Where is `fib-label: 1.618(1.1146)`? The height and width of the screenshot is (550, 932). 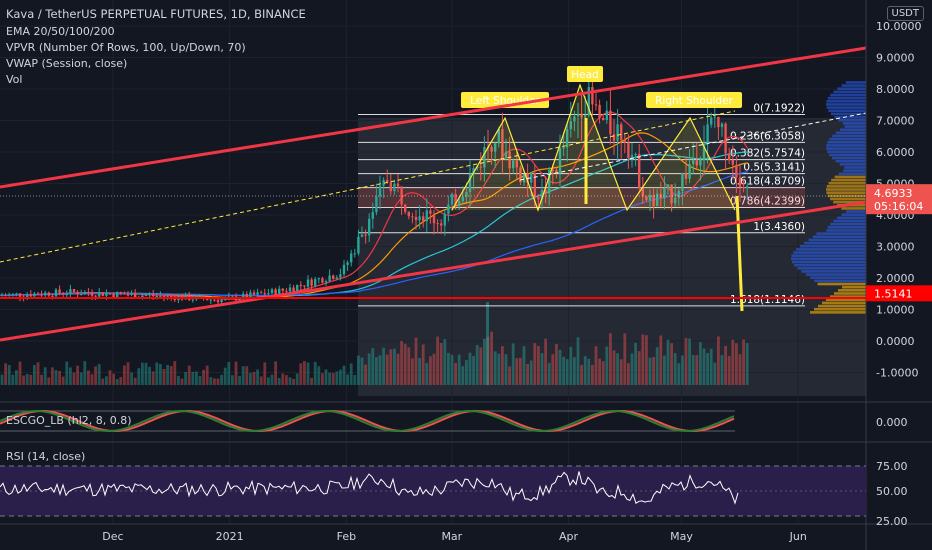
fib-label: 1.618(1.1146) is located at coordinates (767, 300).